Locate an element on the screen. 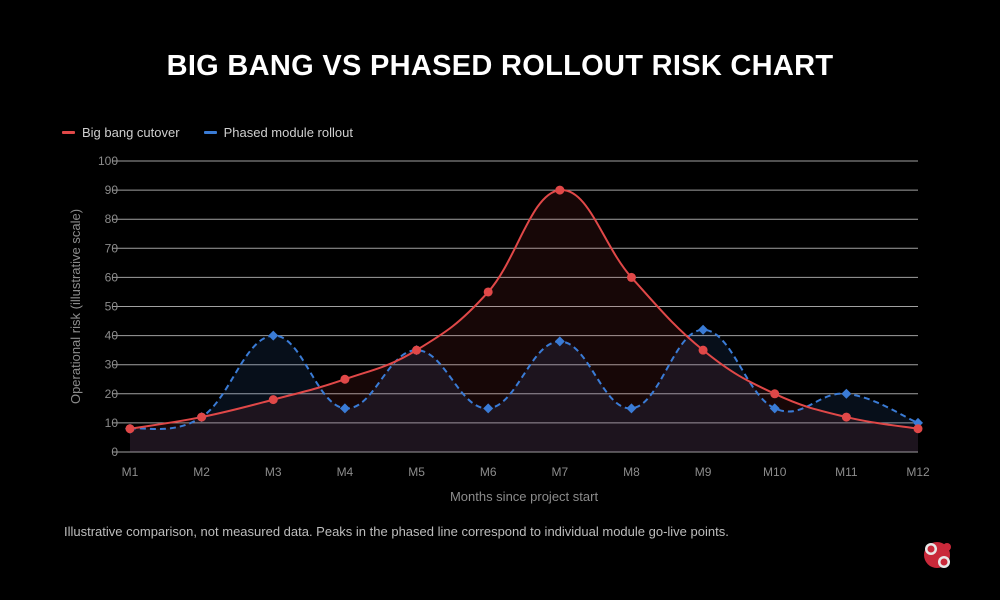 This screenshot has height=600, width=1000. x-axis-title: Months since project start is located at coordinates (524, 496).